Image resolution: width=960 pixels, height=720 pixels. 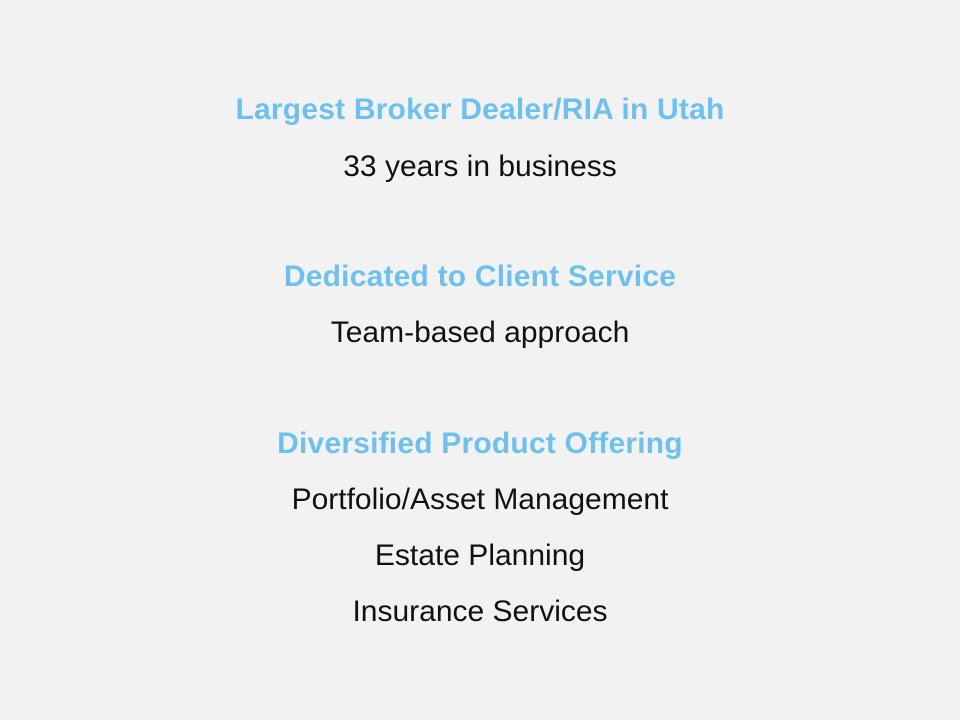 I want to click on section-line-estate-planning: Estate Planning, so click(x=480, y=555).